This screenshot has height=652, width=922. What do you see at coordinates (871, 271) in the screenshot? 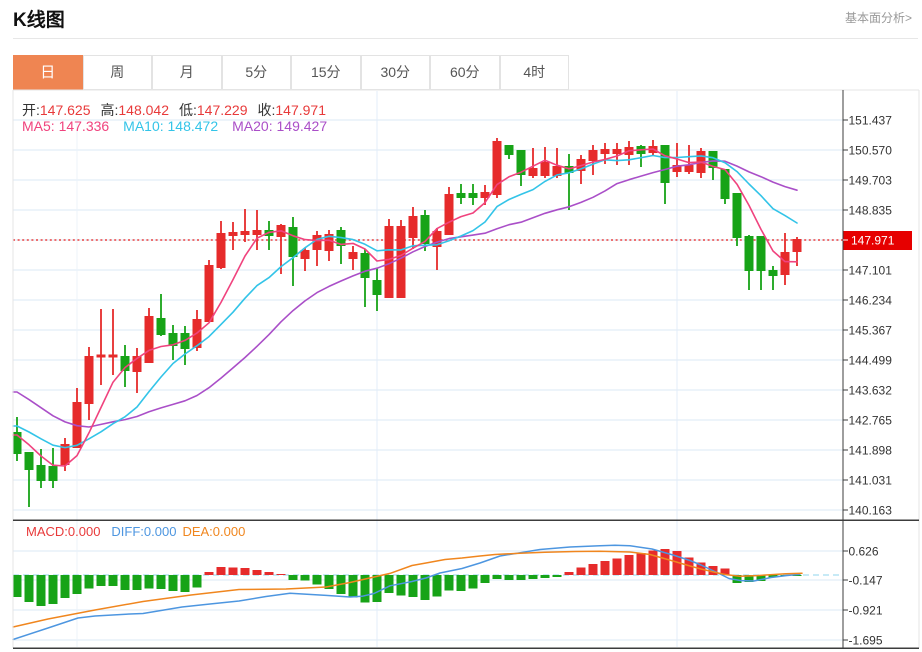
I see `svg-text: 147.101` at bounding box center [871, 271].